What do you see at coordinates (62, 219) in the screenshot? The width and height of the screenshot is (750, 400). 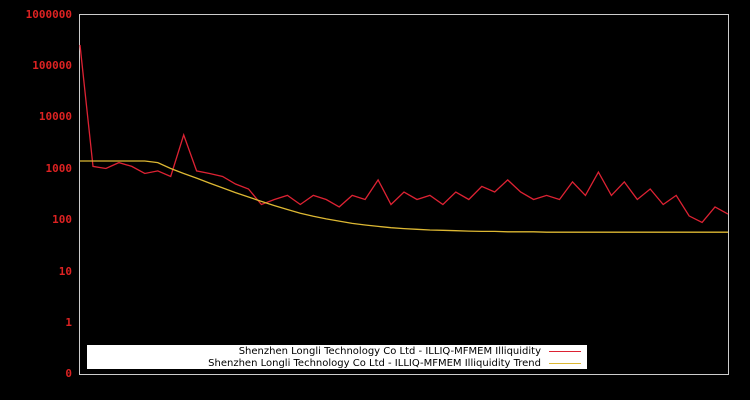 I see `y-tick-label: 100` at bounding box center [62, 219].